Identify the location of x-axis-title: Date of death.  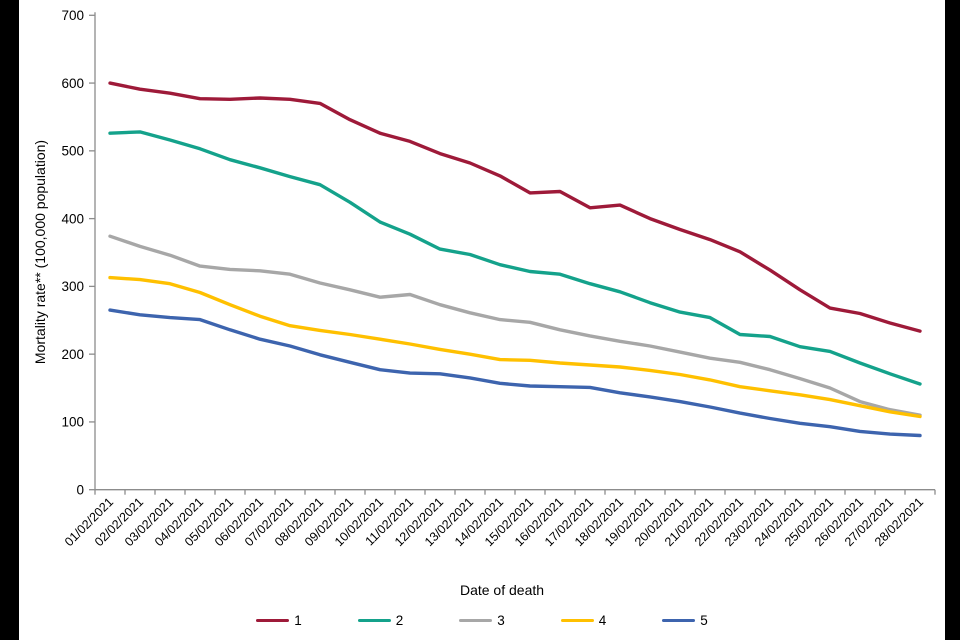
(502, 590).